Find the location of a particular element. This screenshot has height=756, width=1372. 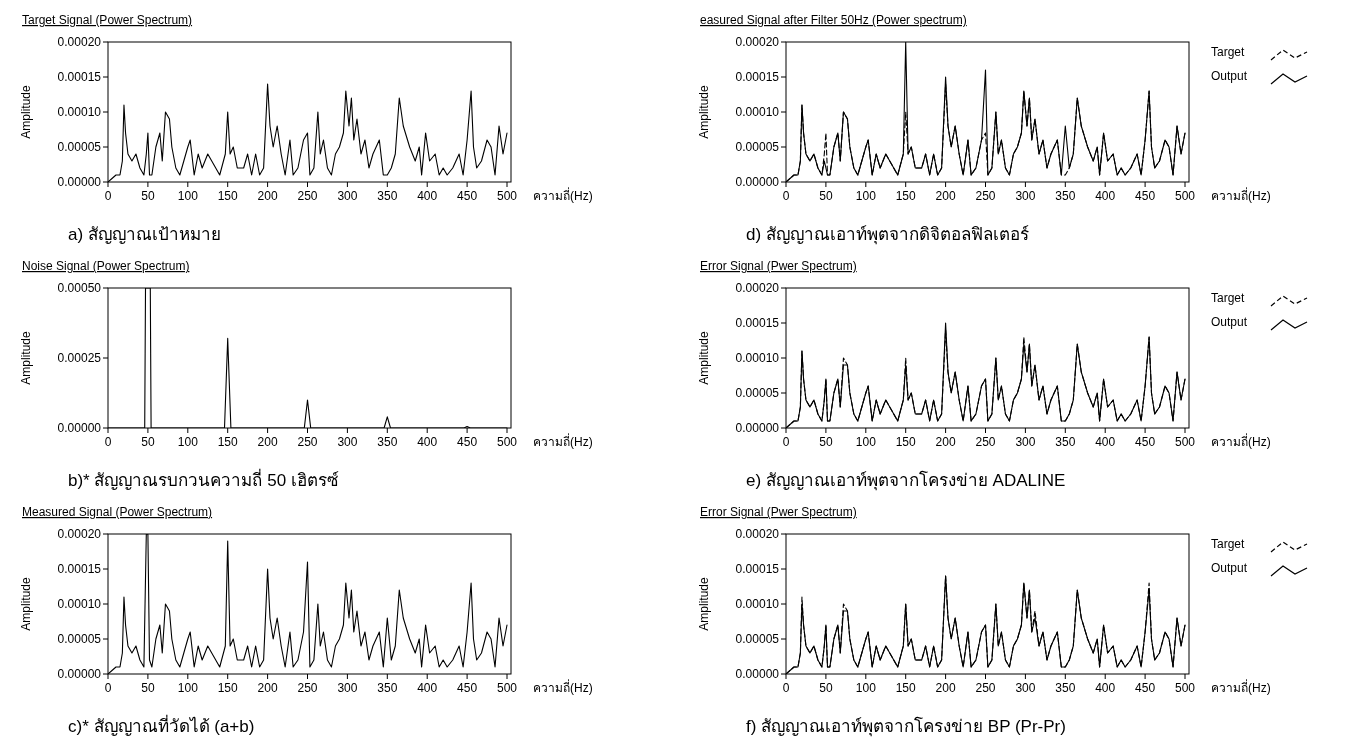

y-tick-label: 0.00050 is located at coordinates (79, 288).